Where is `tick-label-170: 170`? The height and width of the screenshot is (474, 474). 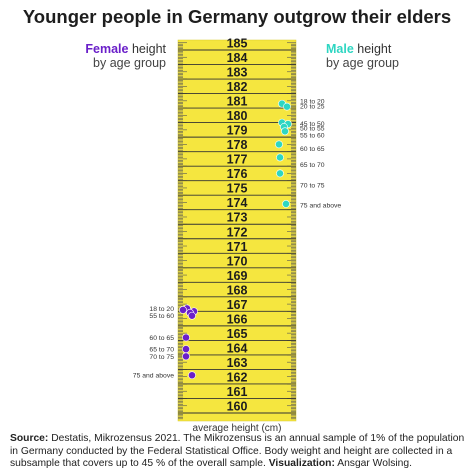 tick-label-170: 170 is located at coordinates (237, 261).